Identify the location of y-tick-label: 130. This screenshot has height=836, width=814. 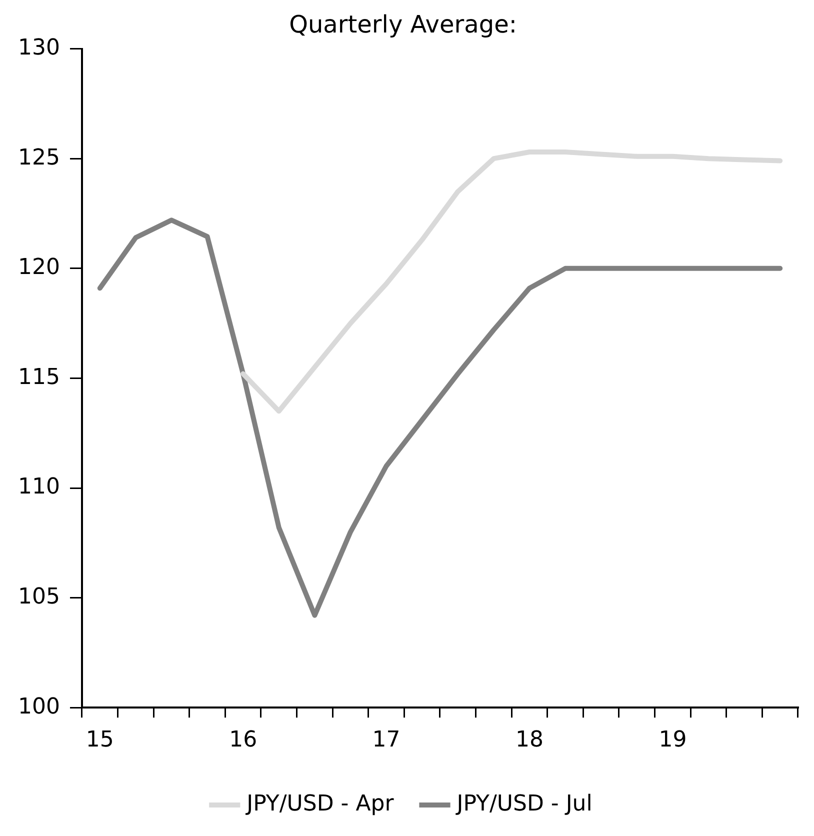
(39, 48).